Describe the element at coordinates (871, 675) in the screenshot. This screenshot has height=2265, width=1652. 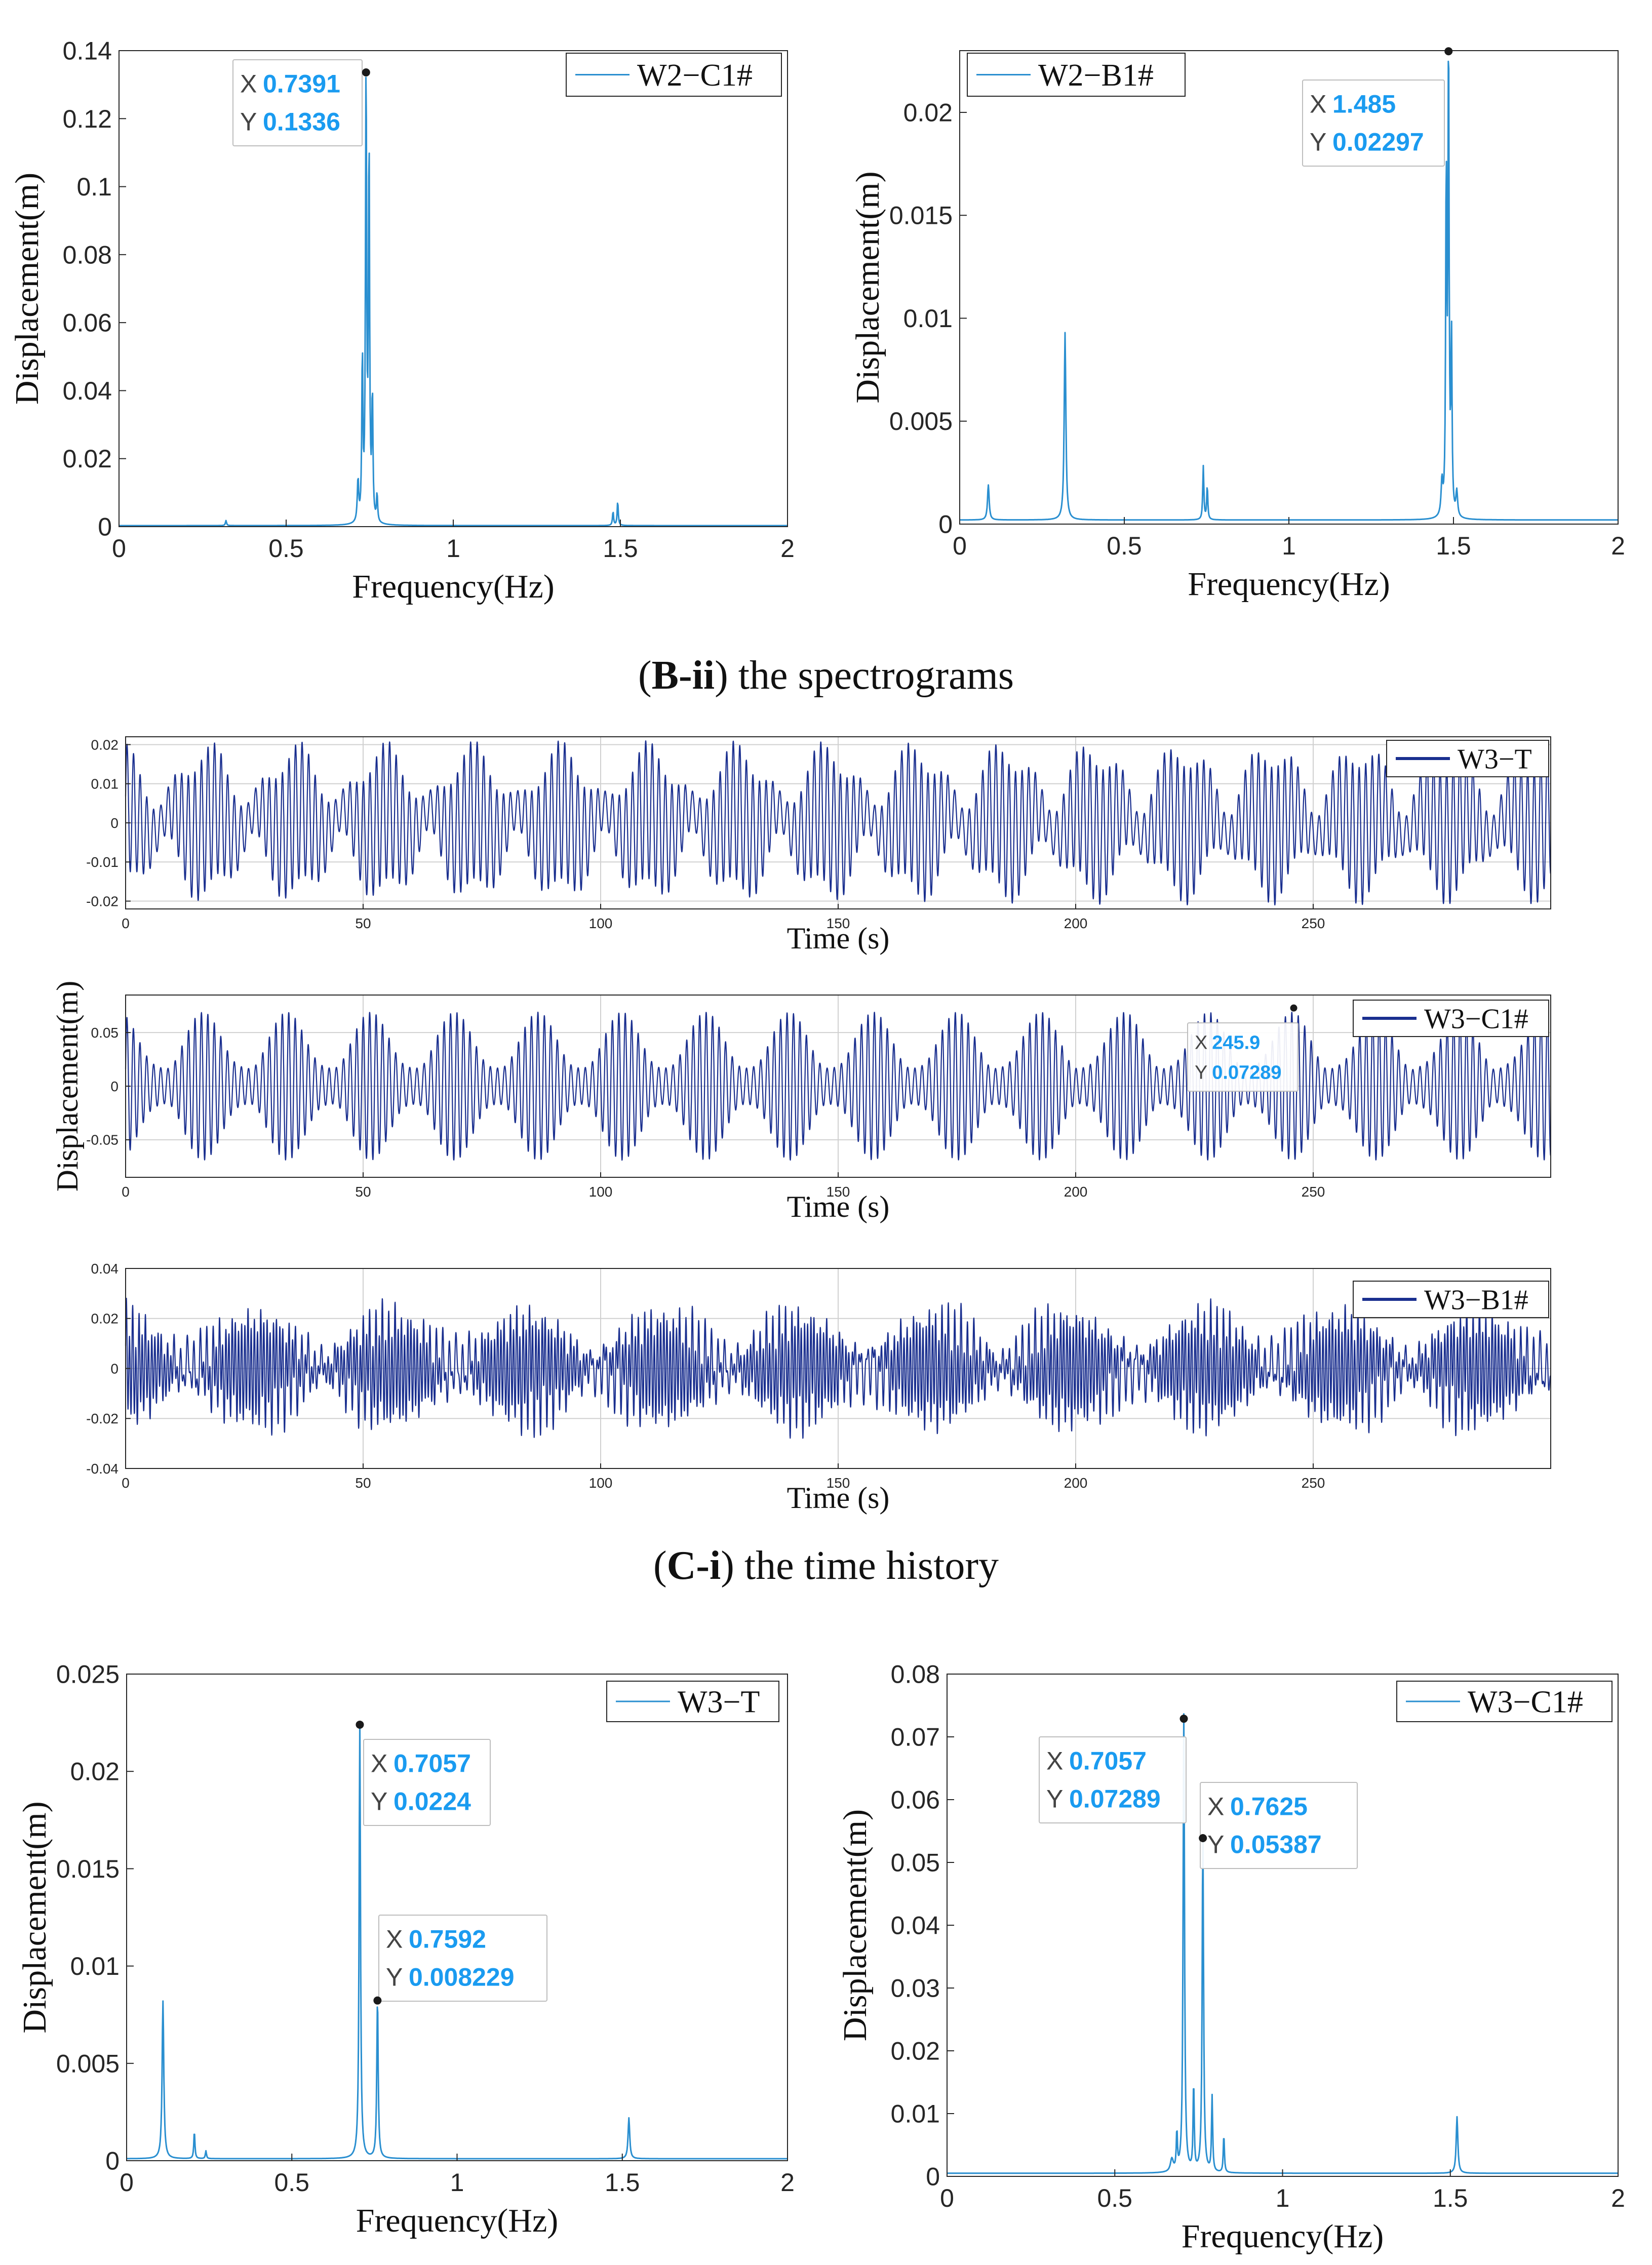
I see `caption-b-ii-text: the spectrograms` at that location.